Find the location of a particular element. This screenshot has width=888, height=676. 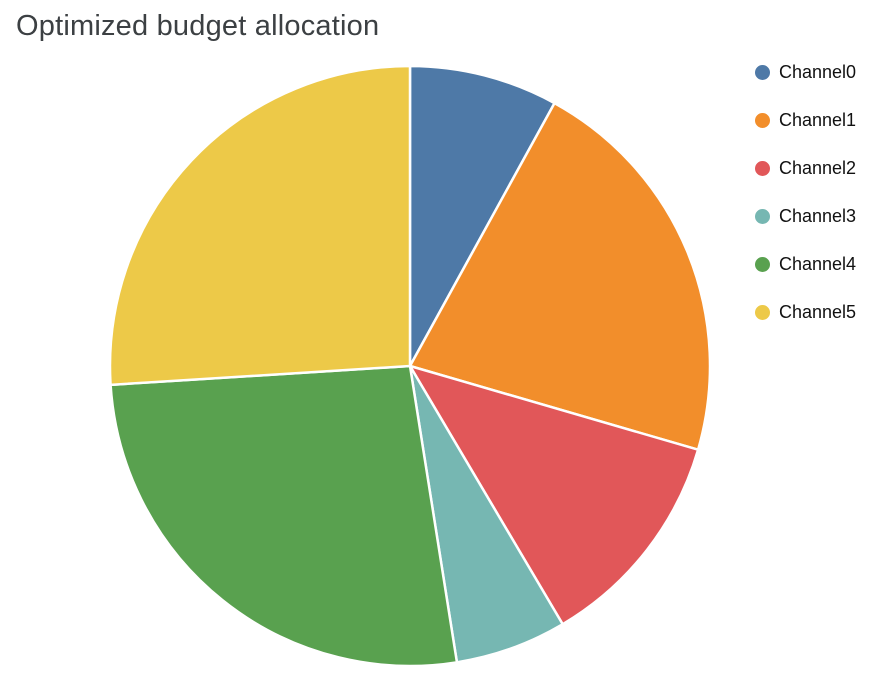

legend-item-channel1: Channel1 is located at coordinates (805, 120).